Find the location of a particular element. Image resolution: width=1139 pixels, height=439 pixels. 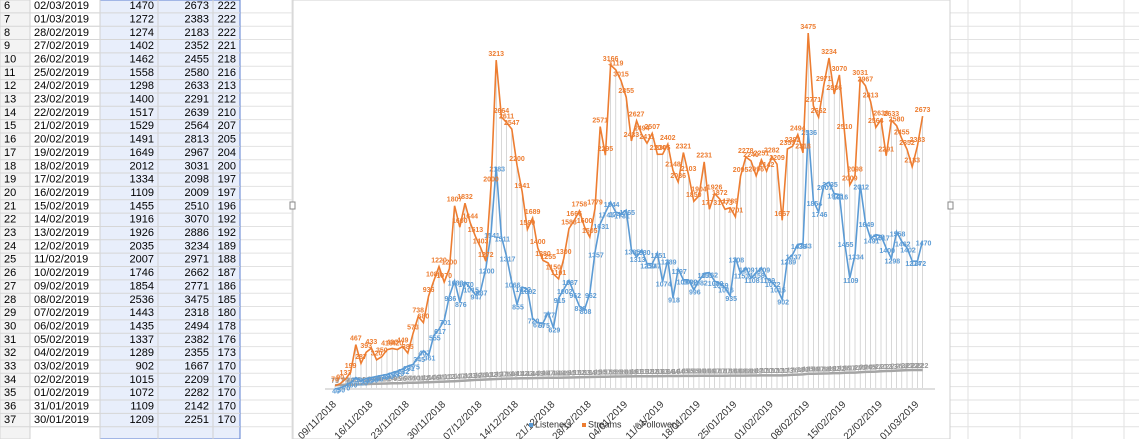

row-number: 28 is located at coordinates (10, 300).